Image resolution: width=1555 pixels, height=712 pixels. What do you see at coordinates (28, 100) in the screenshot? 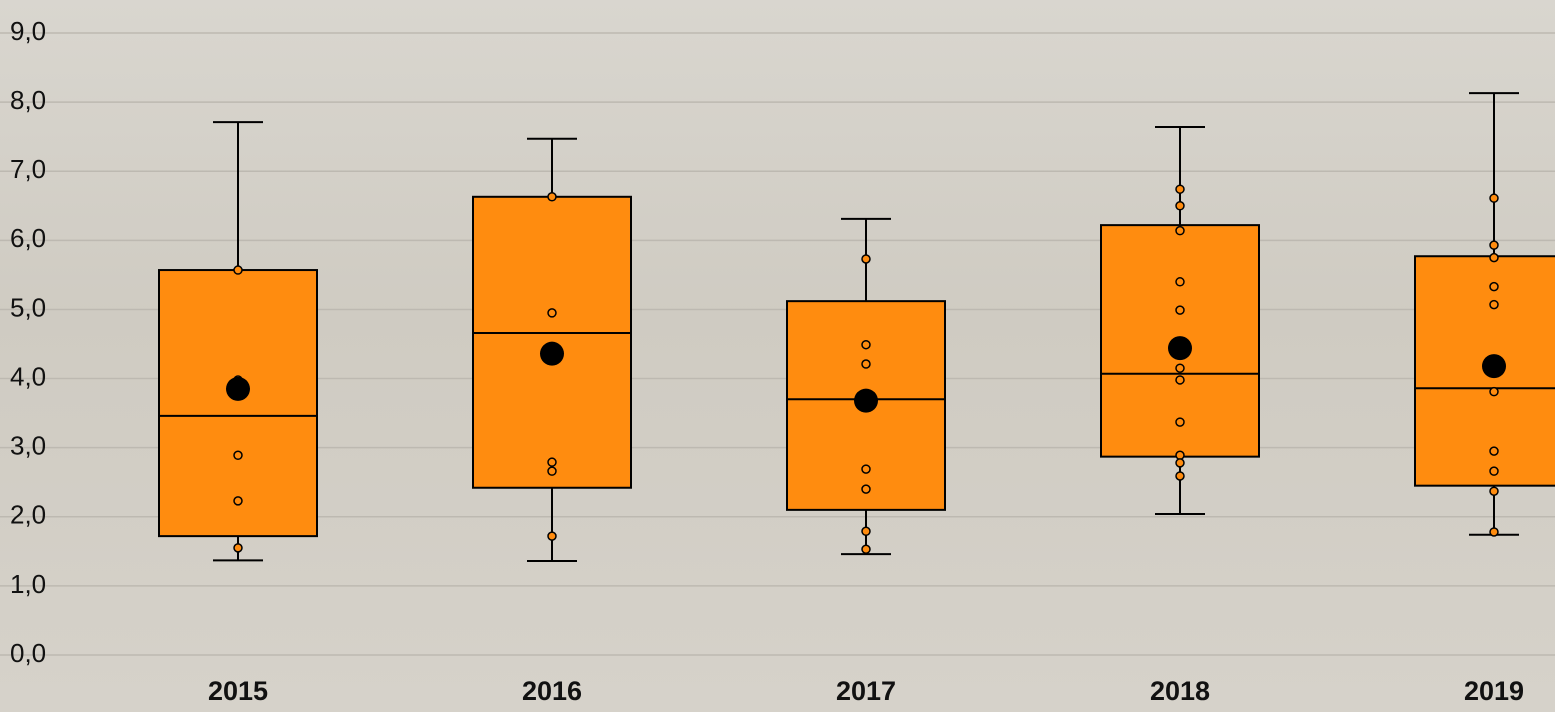
I see `y-tick-label: 8,0` at bounding box center [28, 100].